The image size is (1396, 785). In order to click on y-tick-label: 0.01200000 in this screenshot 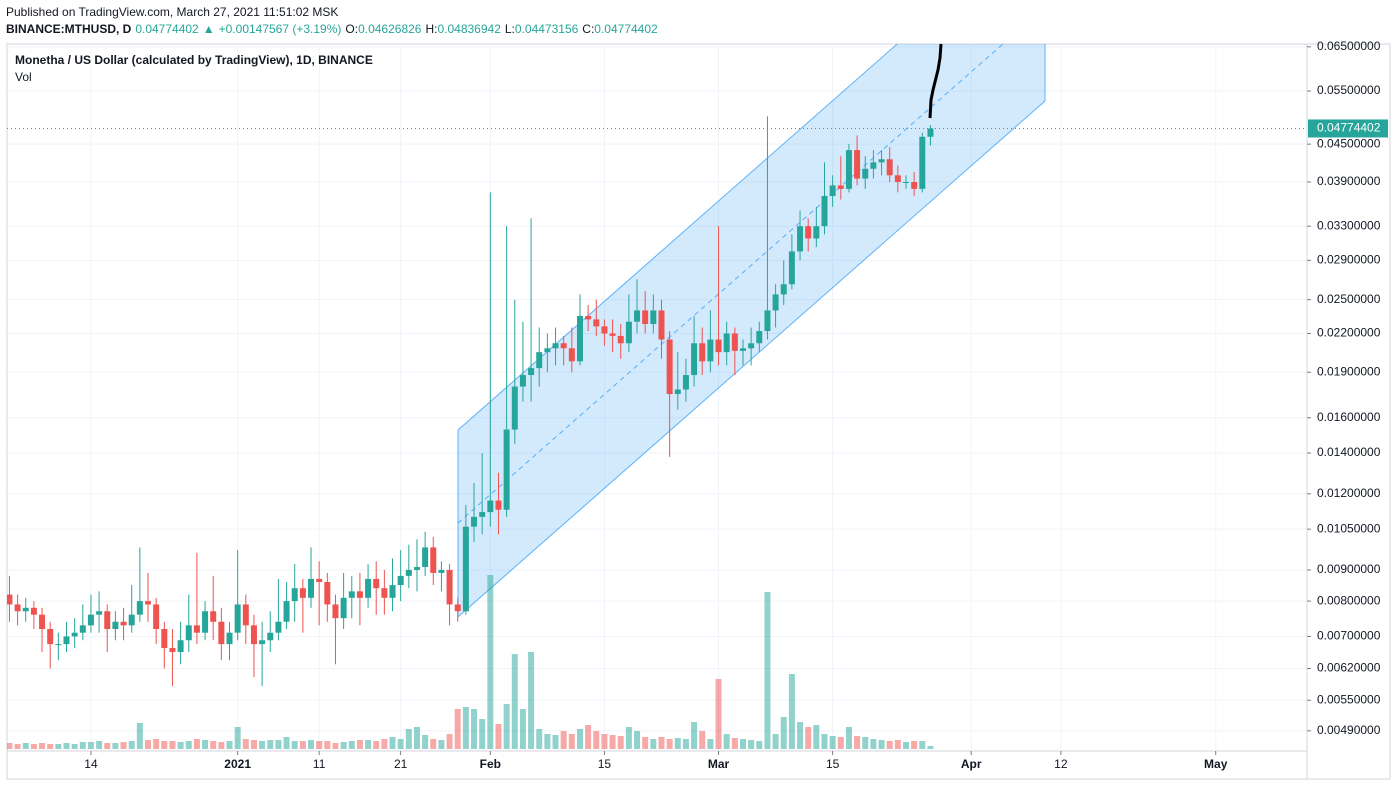, I will do `click(1349, 493)`.